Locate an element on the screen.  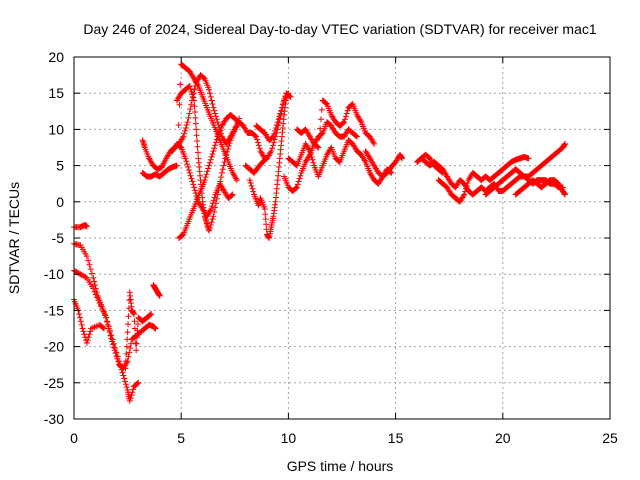
series-track-w is located at coordinates (430, 163).